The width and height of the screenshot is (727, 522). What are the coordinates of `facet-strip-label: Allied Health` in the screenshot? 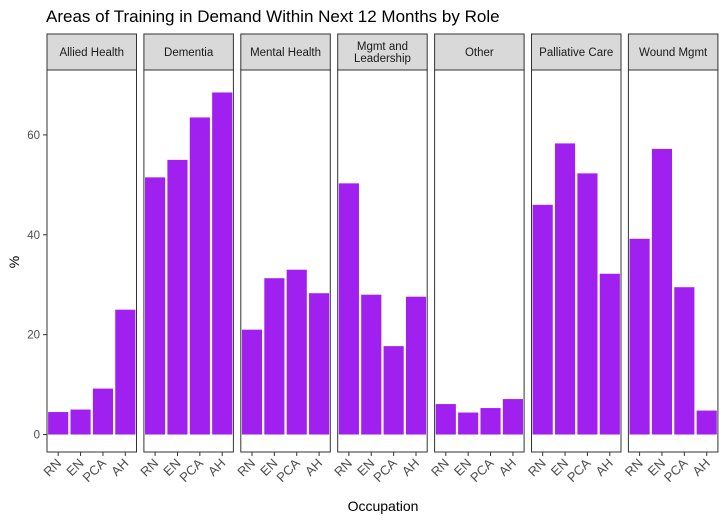 It's located at (91, 53).